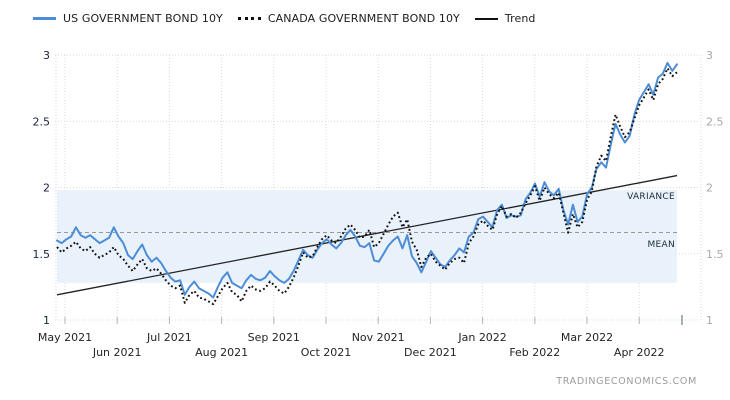 The height and width of the screenshot is (400, 730). What do you see at coordinates (363, 18) in the screenshot?
I see `legend-label-canada: CANADA GOVERNMENT BOND 10Y` at bounding box center [363, 18].